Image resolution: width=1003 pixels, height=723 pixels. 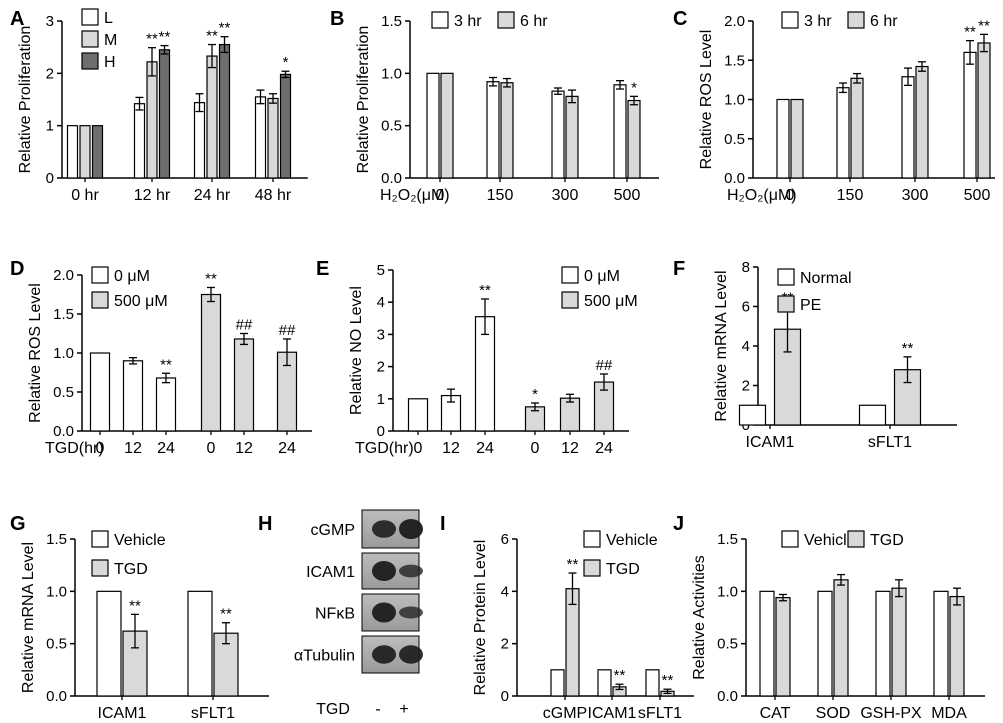 I want to click on legend-label: 500 μM, so click(x=141, y=301).